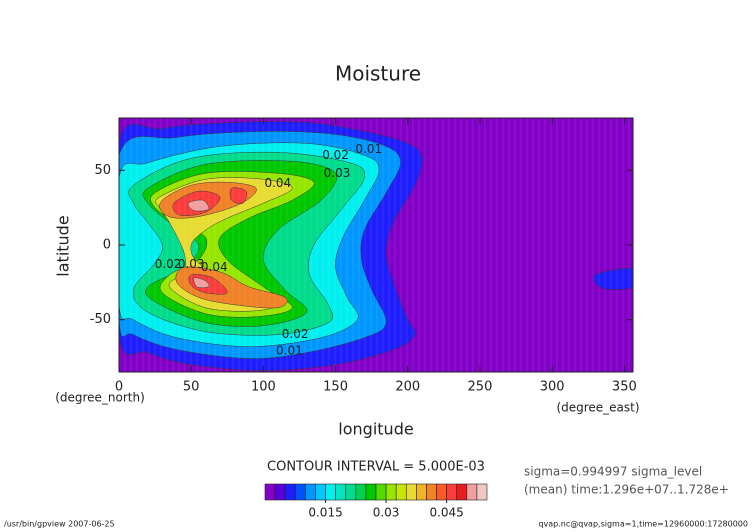 This screenshot has height=532, width=752. Describe the element at coordinates (263, 387) in the screenshot. I see `x-tick-label: 100` at that location.